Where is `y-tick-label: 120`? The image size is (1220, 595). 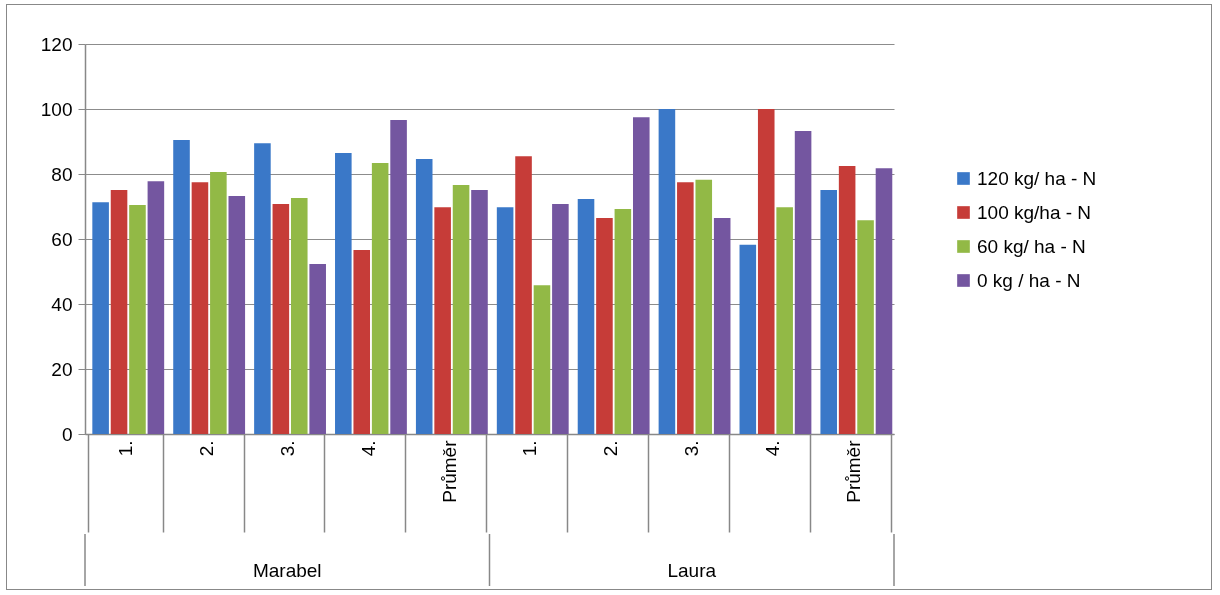 y-tick-label: 120 is located at coordinates (56, 44).